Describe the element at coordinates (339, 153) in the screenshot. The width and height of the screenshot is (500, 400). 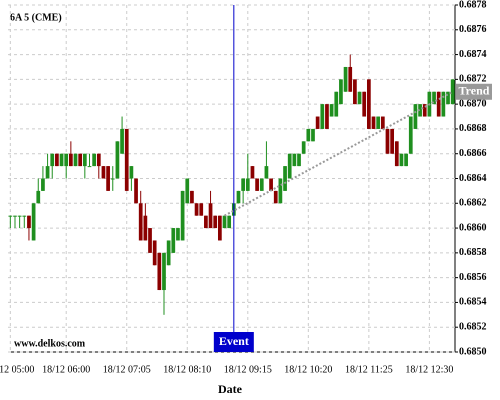
I see `trend-line` at that location.